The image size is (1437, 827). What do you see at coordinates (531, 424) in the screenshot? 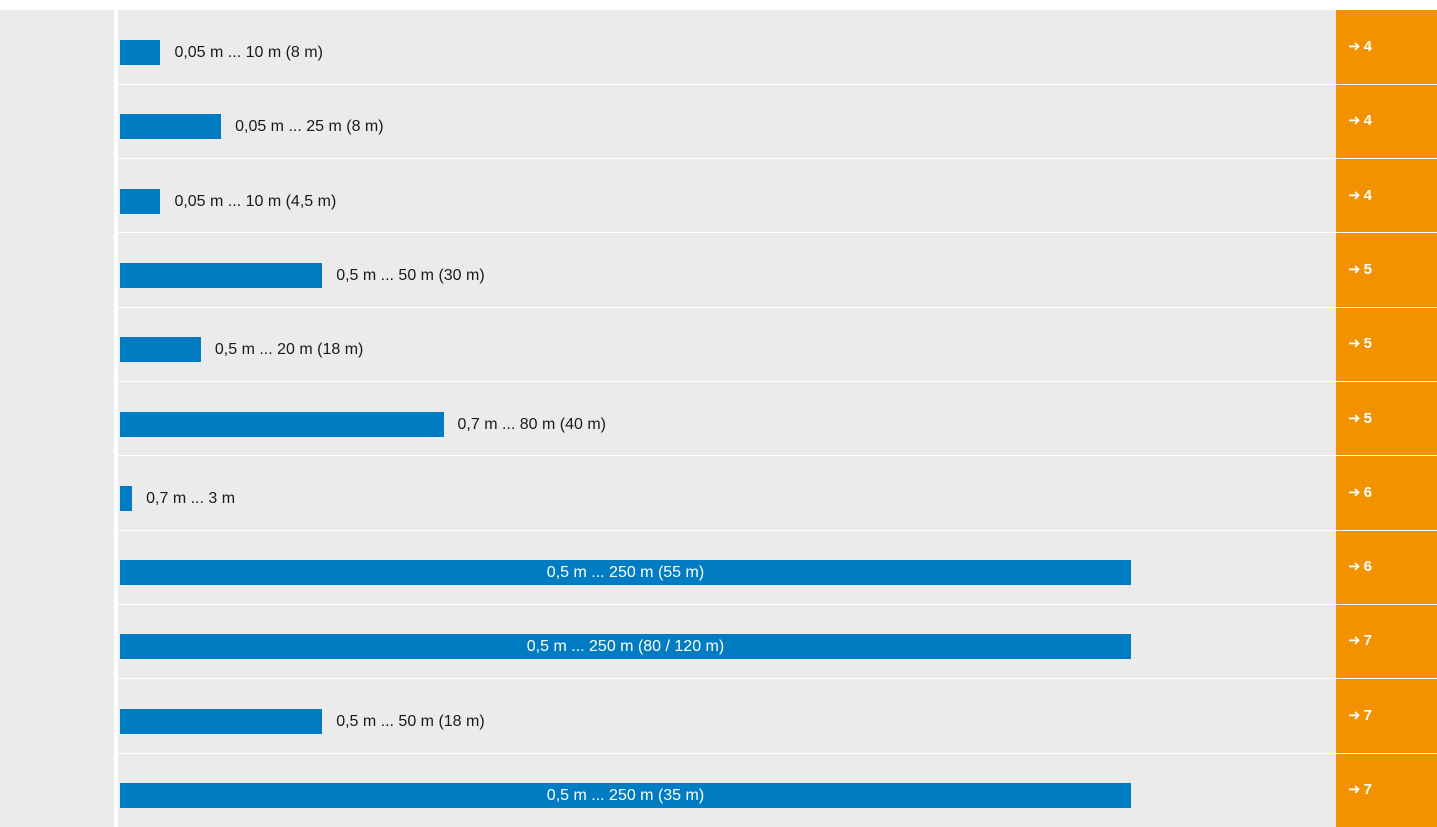
I see `range-label: 0,7 m ... 80 m (40 m)` at bounding box center [531, 424].